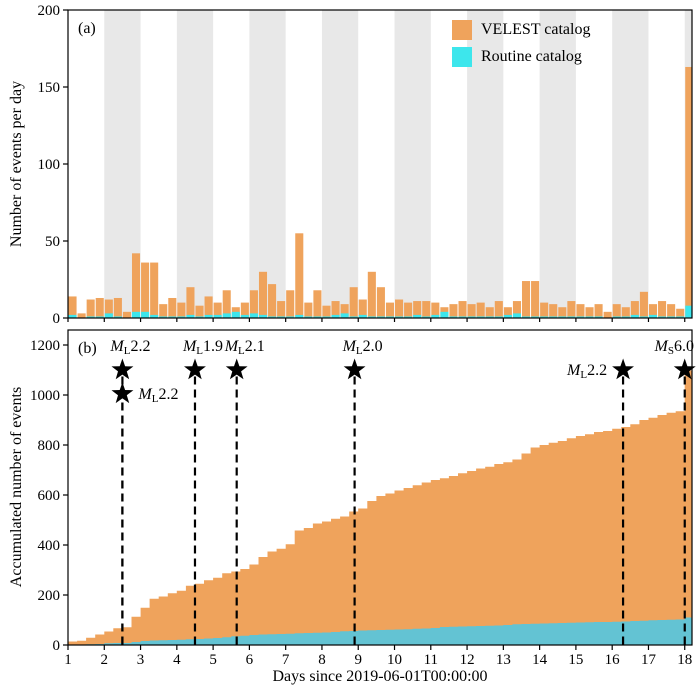 Image resolution: width=700 pixels, height=695 pixels. I want to click on y-tick-label: 600, so click(49, 496).